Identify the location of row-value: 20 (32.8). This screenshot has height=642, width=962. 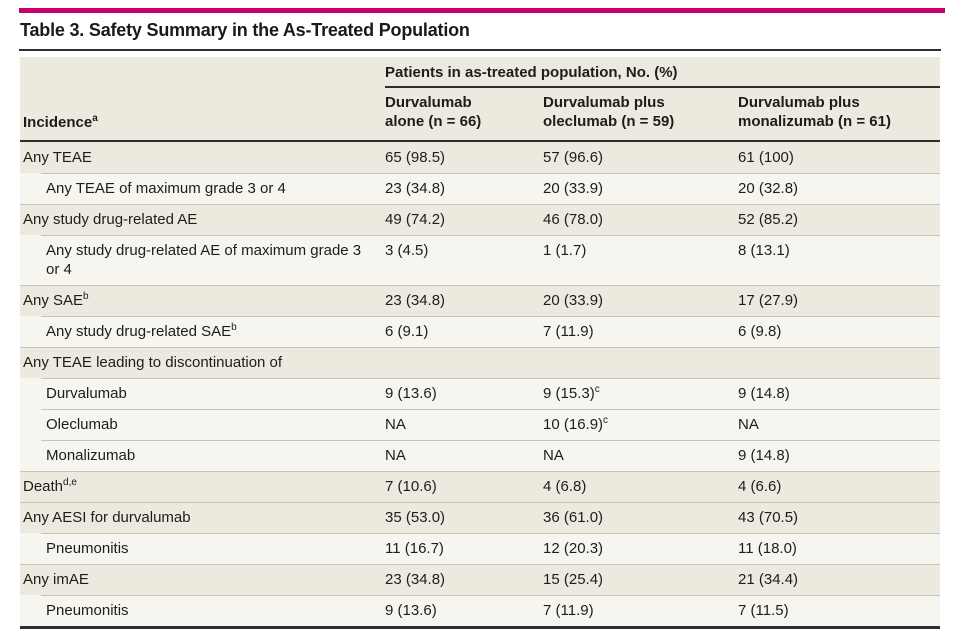
(768, 188).